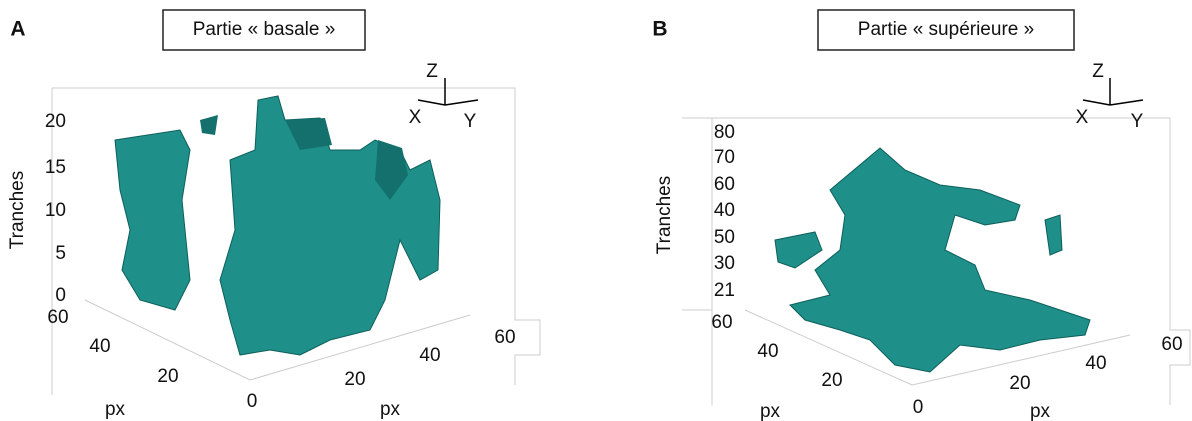 The height and width of the screenshot is (421, 1192). Describe the element at coordinates (724, 157) in the screenshot. I see `z-tick-label: 70` at that location.